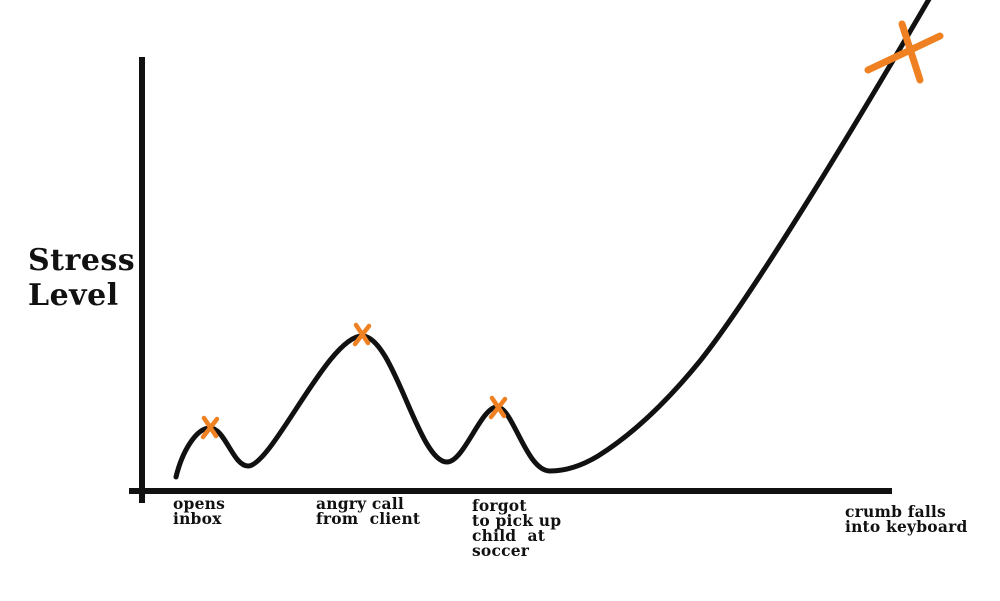  Describe the element at coordinates (906, 519) in the screenshot. I see `x-axis-label-3: crumb falls into keyboard` at that location.